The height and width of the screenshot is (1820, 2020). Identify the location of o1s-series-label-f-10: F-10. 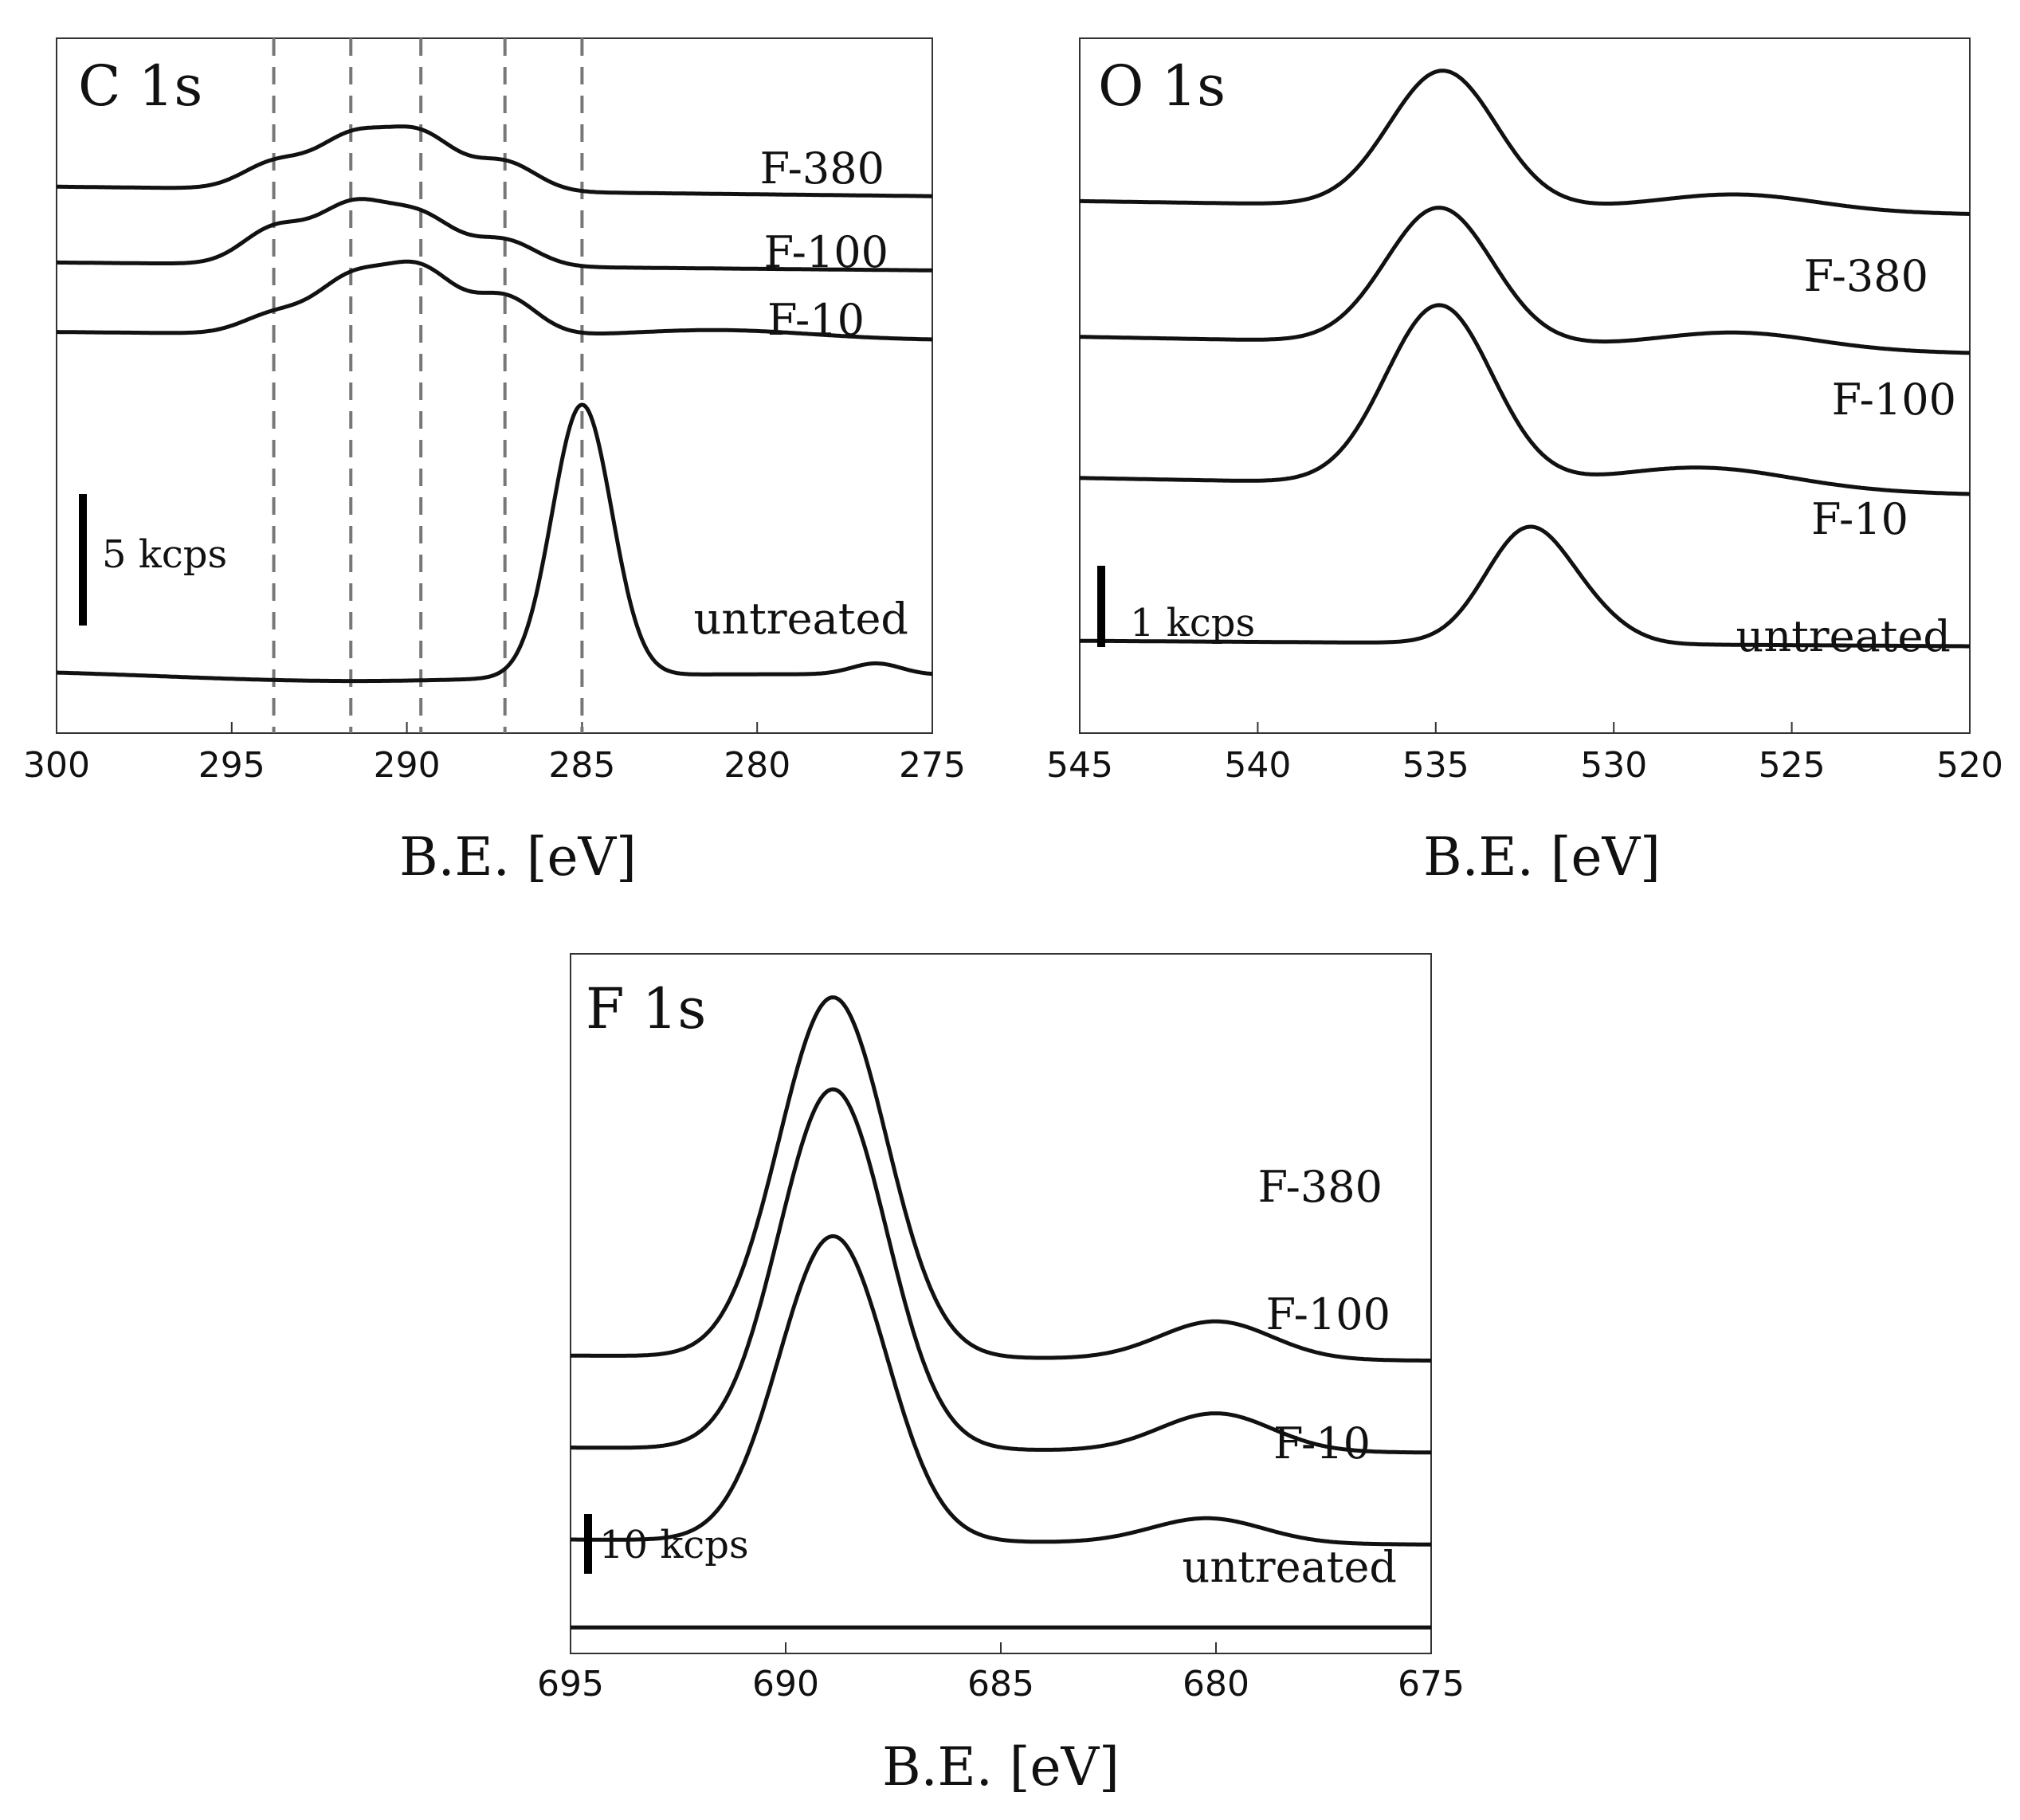
(1859, 519).